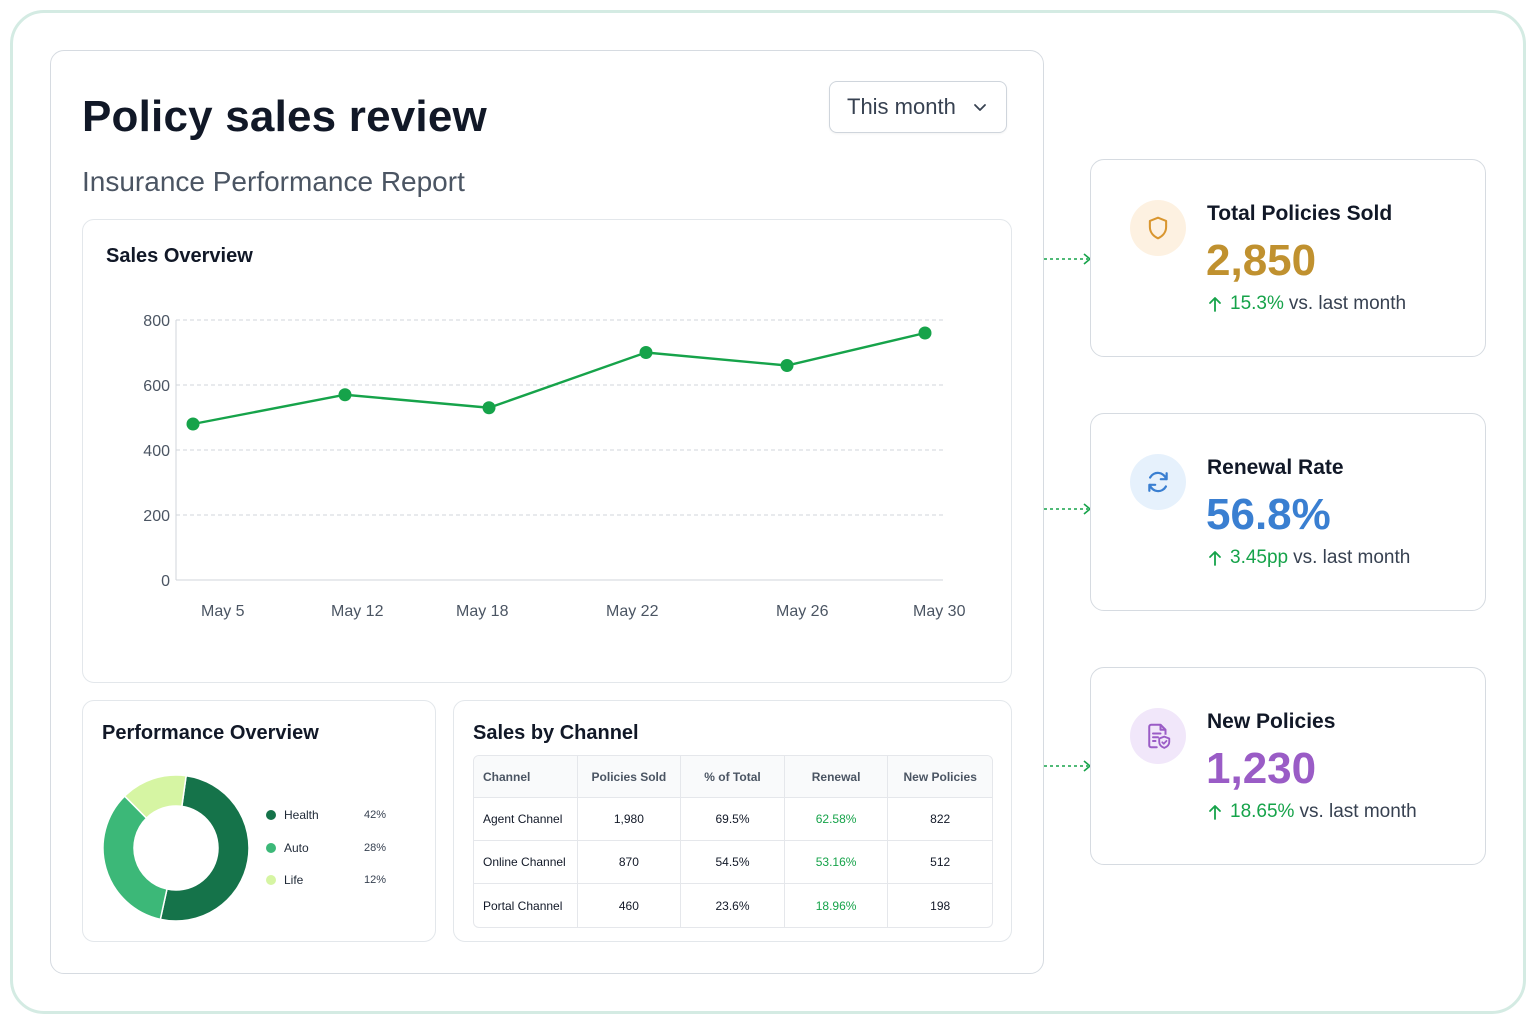 The width and height of the screenshot is (1536, 1024). Describe the element at coordinates (980, 107) in the screenshot. I see `chevron-down-icon` at that location.